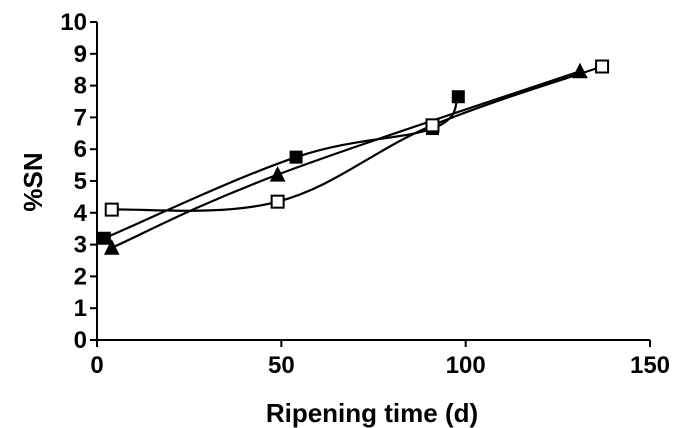 The image size is (687, 428). What do you see at coordinates (80, 54) in the screenshot?
I see `y-tick-label: 9` at bounding box center [80, 54].